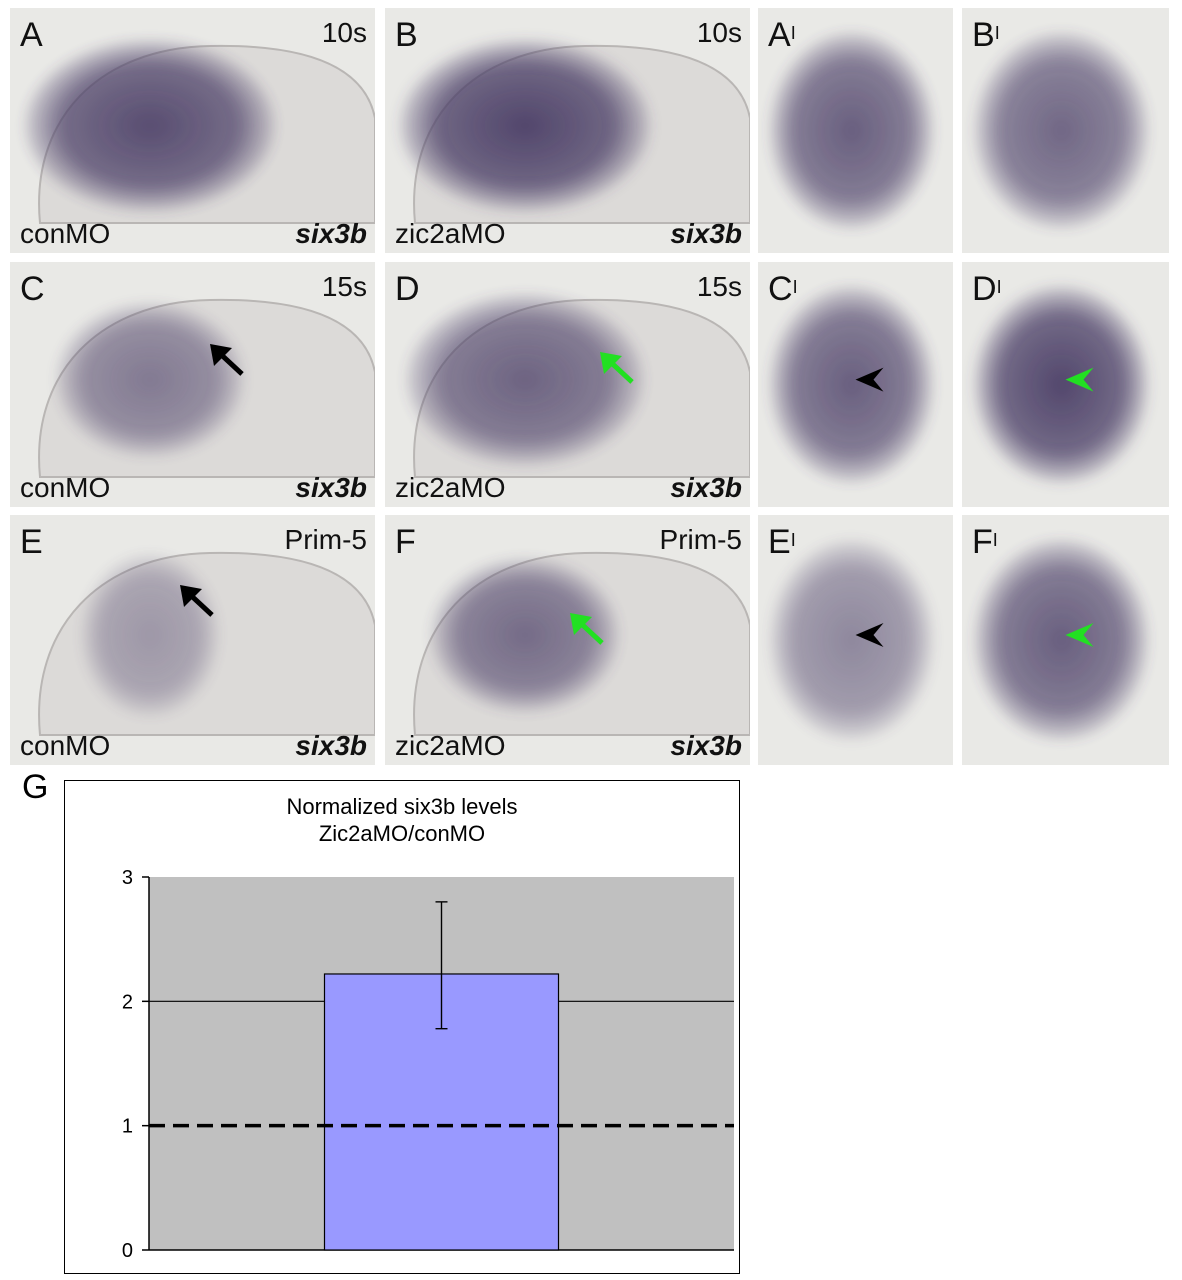  I want to click on panel-label: DI, so click(987, 289).